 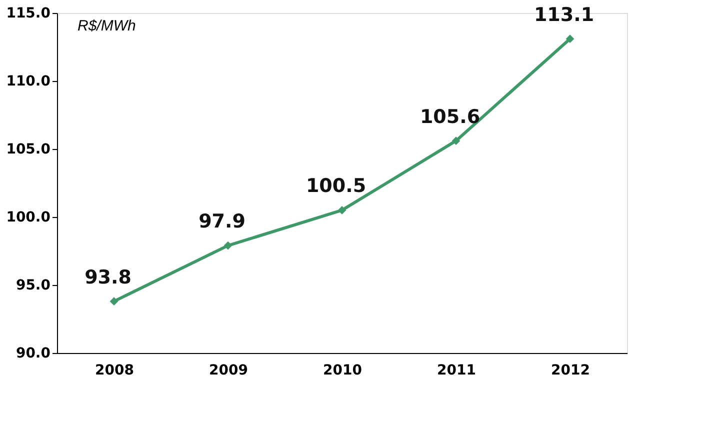 I want to click on data-label: 105.6, so click(x=450, y=117).